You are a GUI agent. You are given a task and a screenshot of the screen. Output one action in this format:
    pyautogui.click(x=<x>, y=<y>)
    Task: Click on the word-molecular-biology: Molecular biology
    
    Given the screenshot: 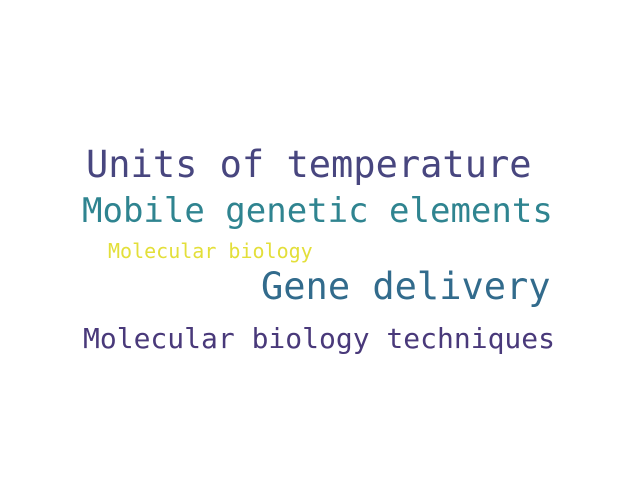 What is the action you would take?
    pyautogui.click(x=210, y=251)
    